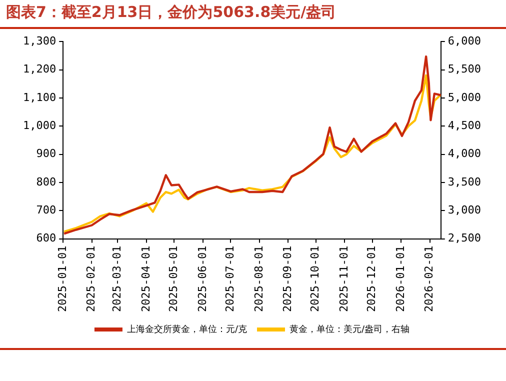  I want to click on y-tick-label: 1,300, so click(39, 41).